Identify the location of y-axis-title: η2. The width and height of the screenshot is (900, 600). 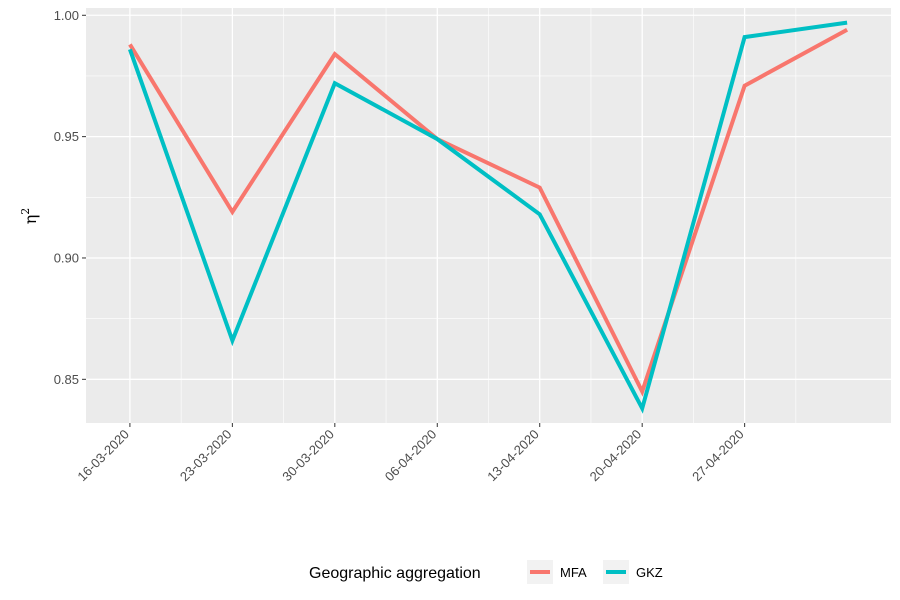
(29, 216).